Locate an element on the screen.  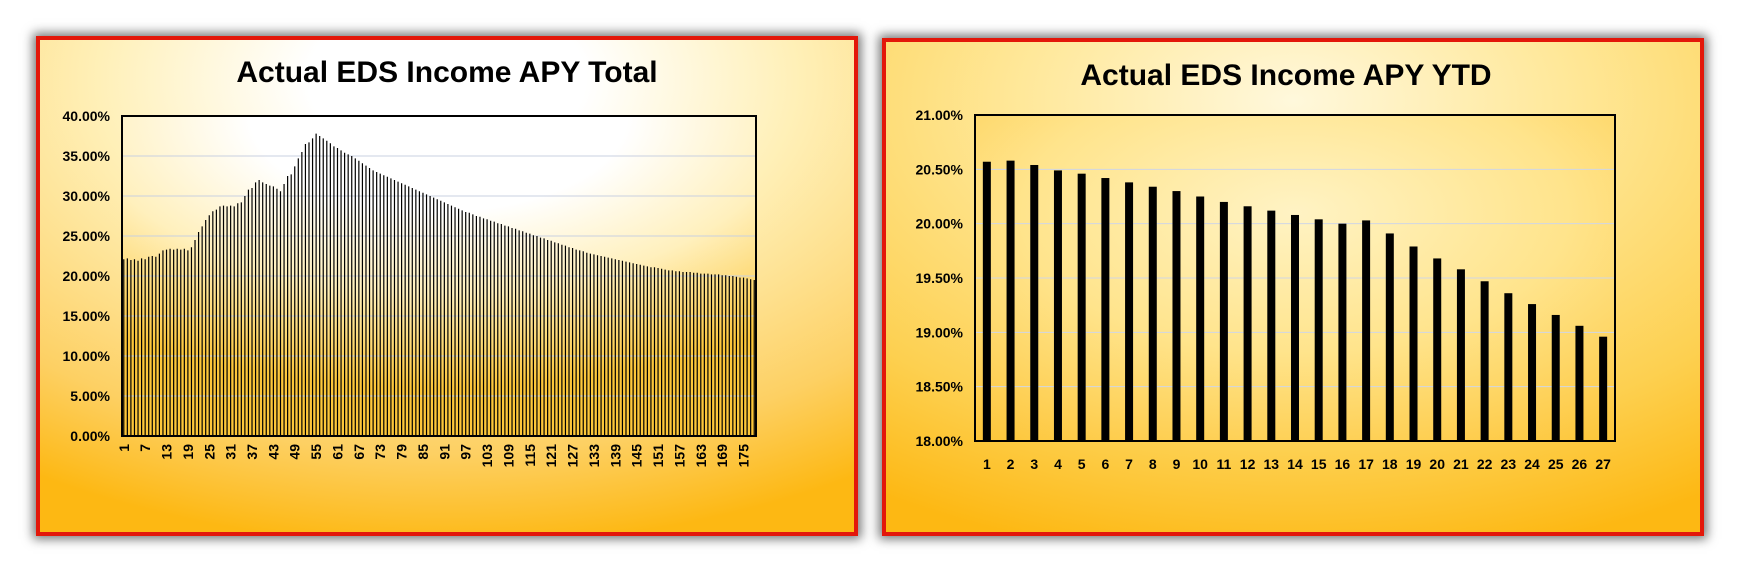
x-tick-label: 73 is located at coordinates (380, 452).